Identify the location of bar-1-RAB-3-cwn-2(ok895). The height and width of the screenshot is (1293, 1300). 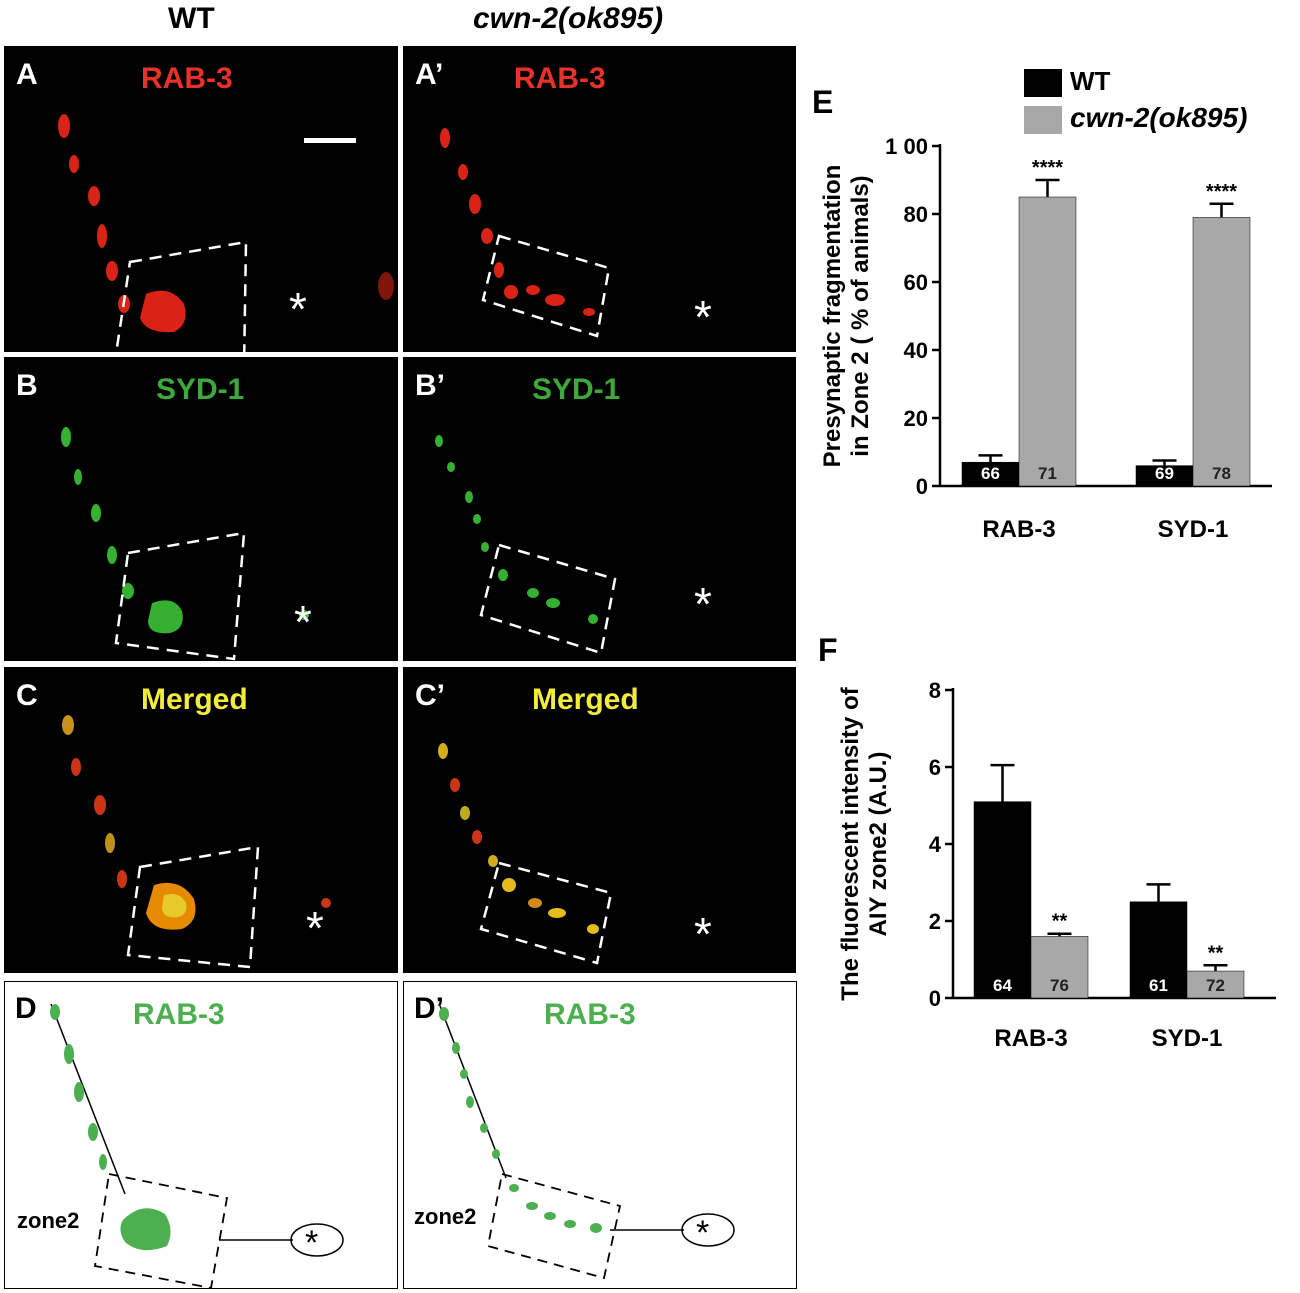
(1059, 967).